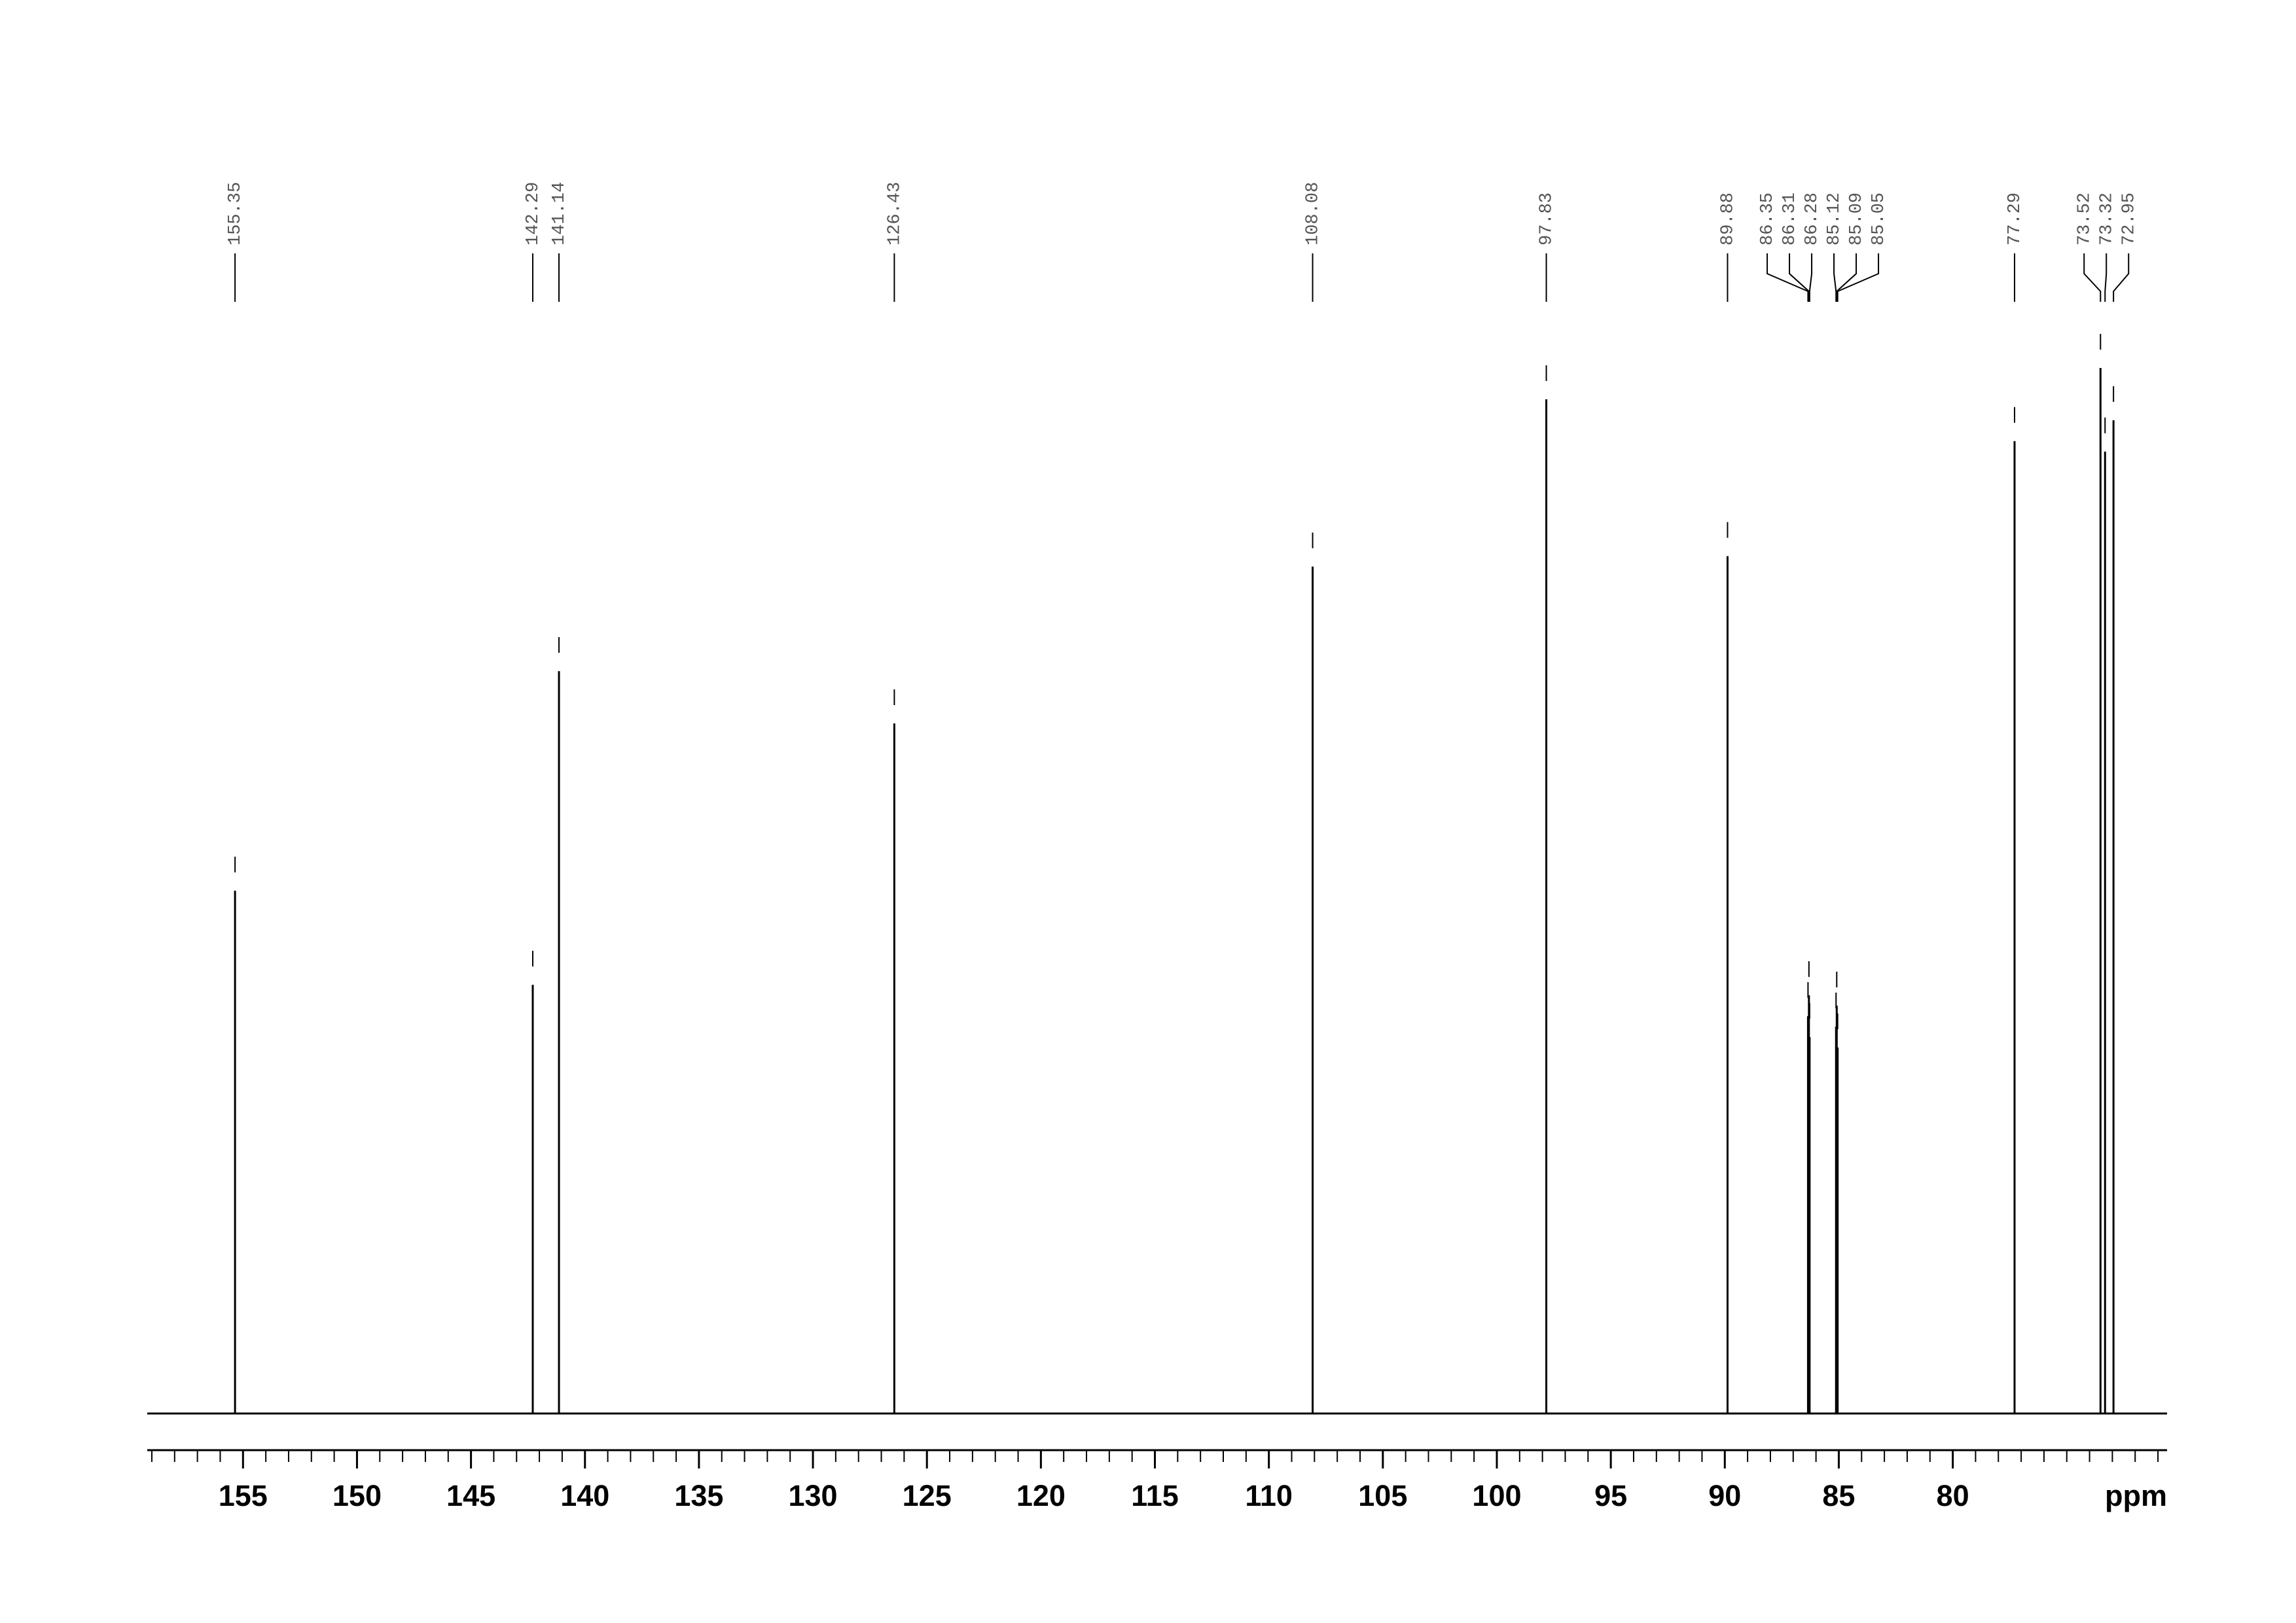 The height and width of the screenshot is (1623, 2296). I want to click on peak-label: 86.28, so click(1812, 219).